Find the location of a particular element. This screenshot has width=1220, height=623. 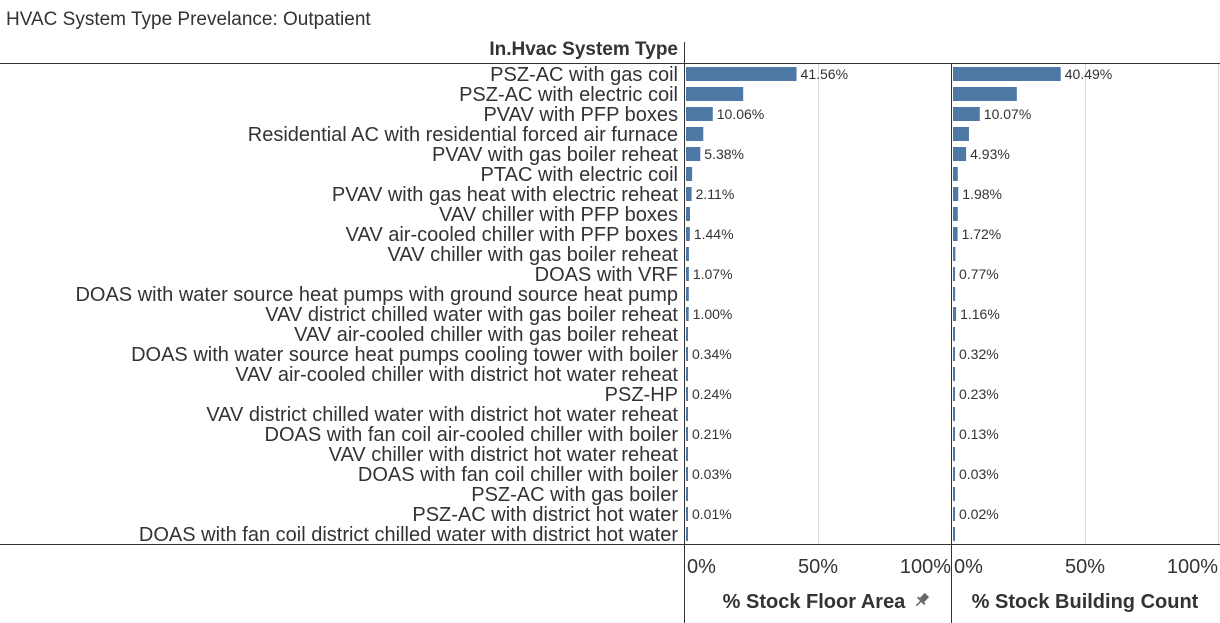

pin-icon-collar is located at coordinates (921, 600).